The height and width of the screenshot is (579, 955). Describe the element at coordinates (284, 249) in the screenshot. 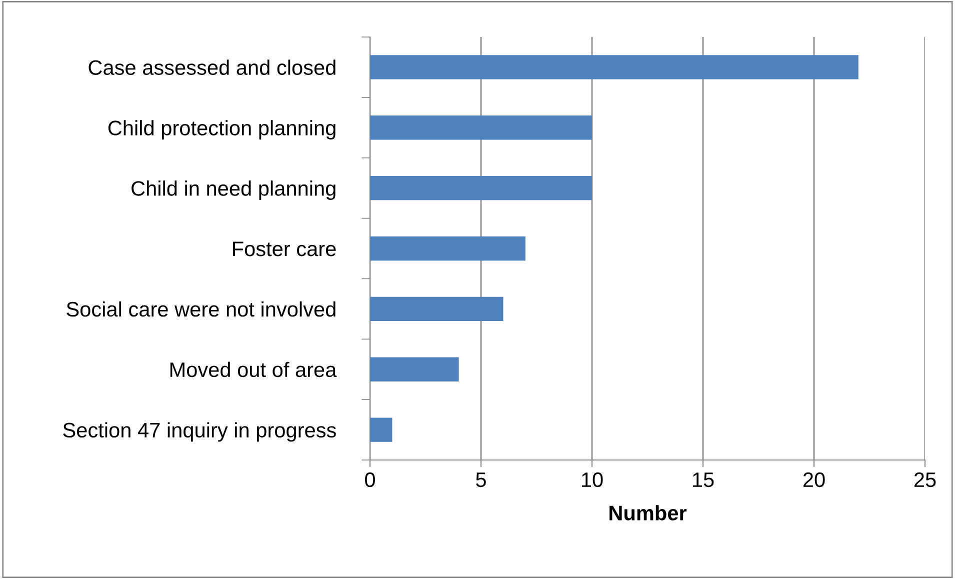

I see `y-tick-label: Foster care` at that location.